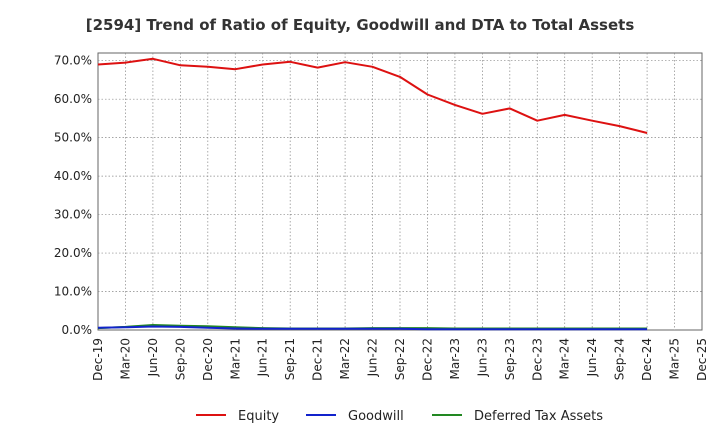  I want to click on x-tick-label: Jun-20, so click(153, 357).